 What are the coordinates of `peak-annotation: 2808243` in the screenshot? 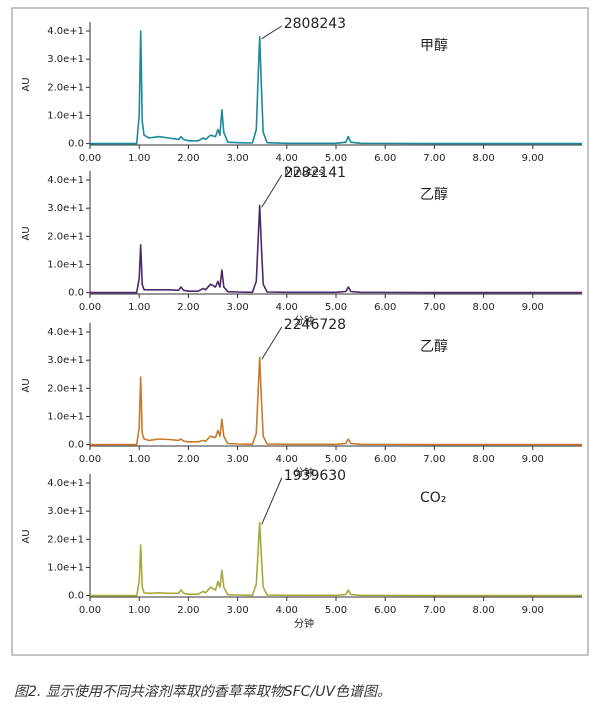 It's located at (315, 24).